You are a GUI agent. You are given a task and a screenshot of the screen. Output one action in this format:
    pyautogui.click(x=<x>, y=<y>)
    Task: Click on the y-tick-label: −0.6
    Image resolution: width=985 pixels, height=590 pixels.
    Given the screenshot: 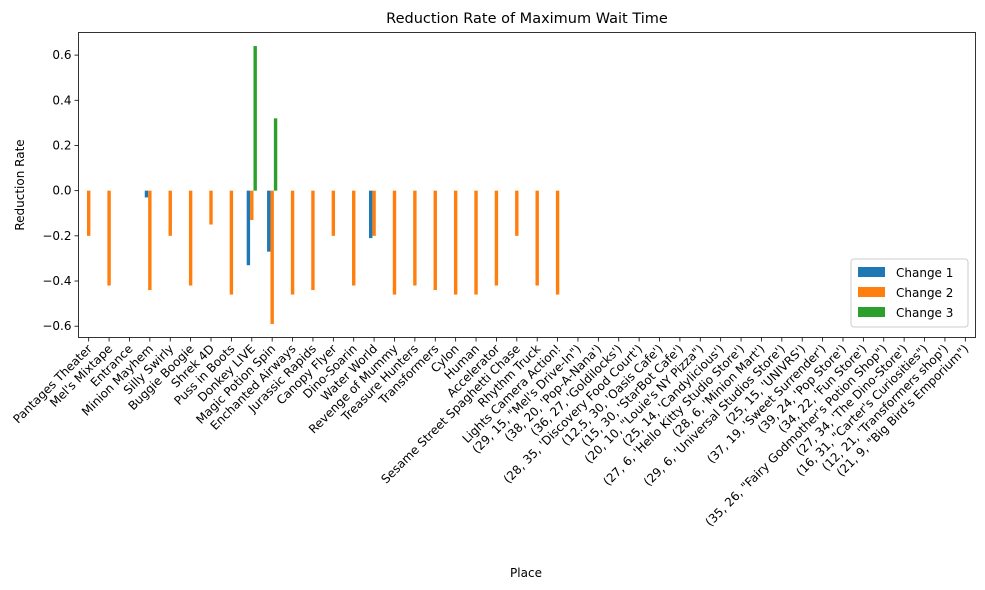 What is the action you would take?
    pyautogui.click(x=56, y=326)
    